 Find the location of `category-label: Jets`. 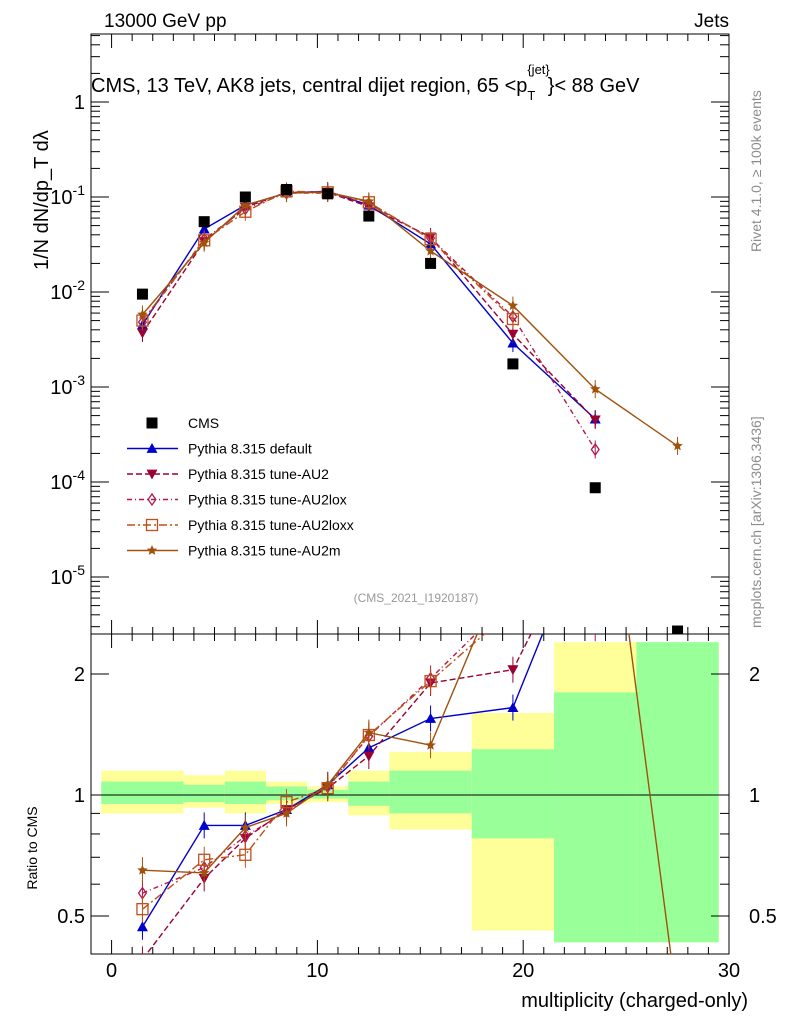

category-label: Jets is located at coordinates (711, 21).